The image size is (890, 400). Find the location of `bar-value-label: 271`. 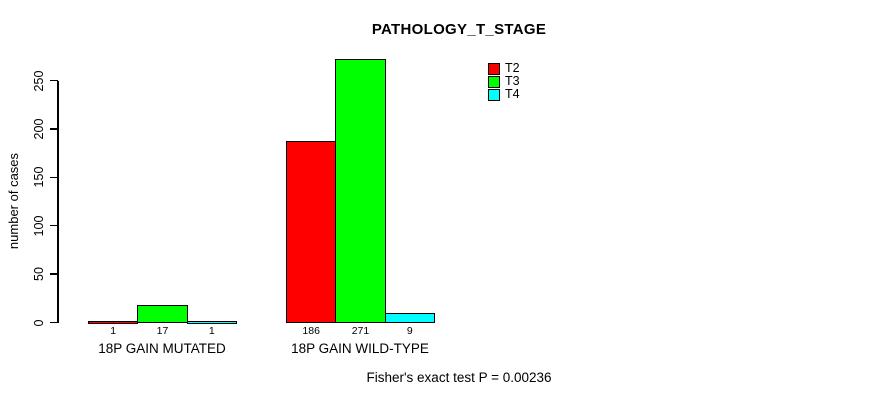

bar-value-label: 271 is located at coordinates (360, 331).